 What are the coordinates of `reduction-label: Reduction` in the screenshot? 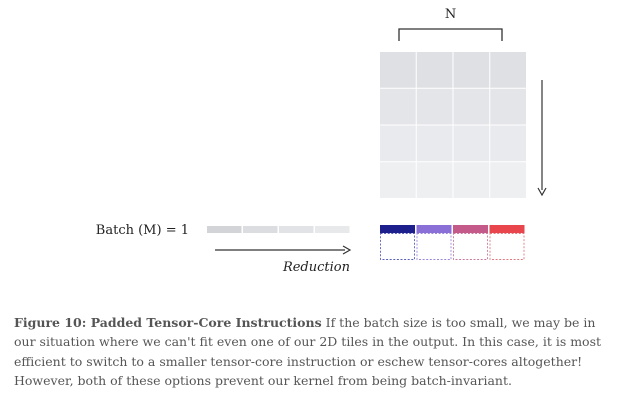 It's located at (316, 267).